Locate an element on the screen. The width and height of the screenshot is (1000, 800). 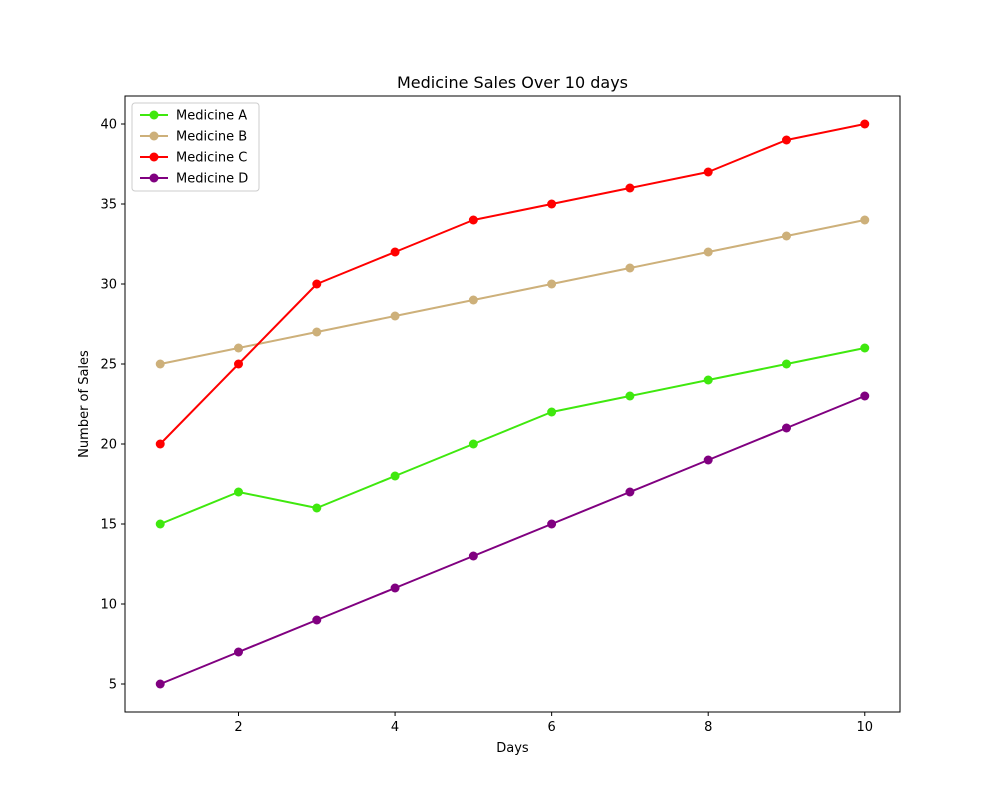
legend-label: Medicine B is located at coordinates (211, 137).